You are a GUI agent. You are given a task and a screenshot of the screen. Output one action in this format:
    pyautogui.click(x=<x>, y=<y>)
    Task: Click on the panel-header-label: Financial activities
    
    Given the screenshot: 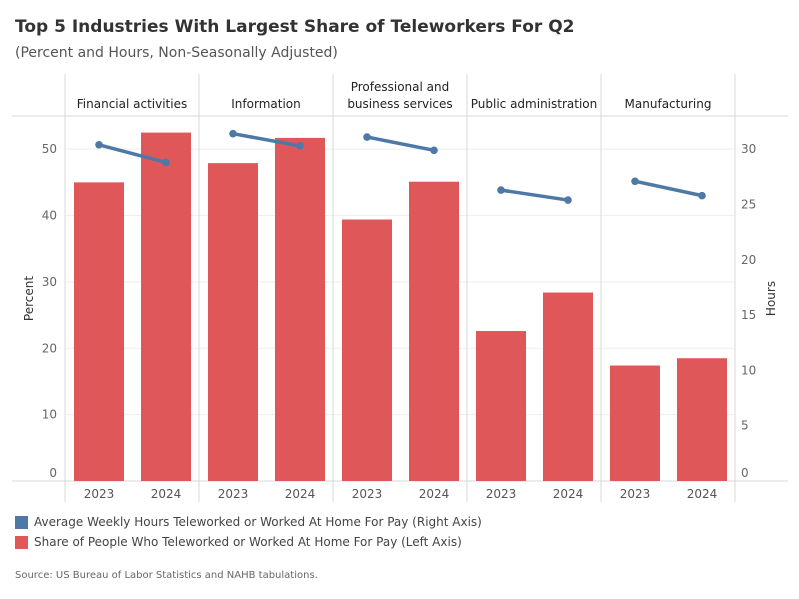 What is the action you would take?
    pyautogui.click(x=132, y=104)
    